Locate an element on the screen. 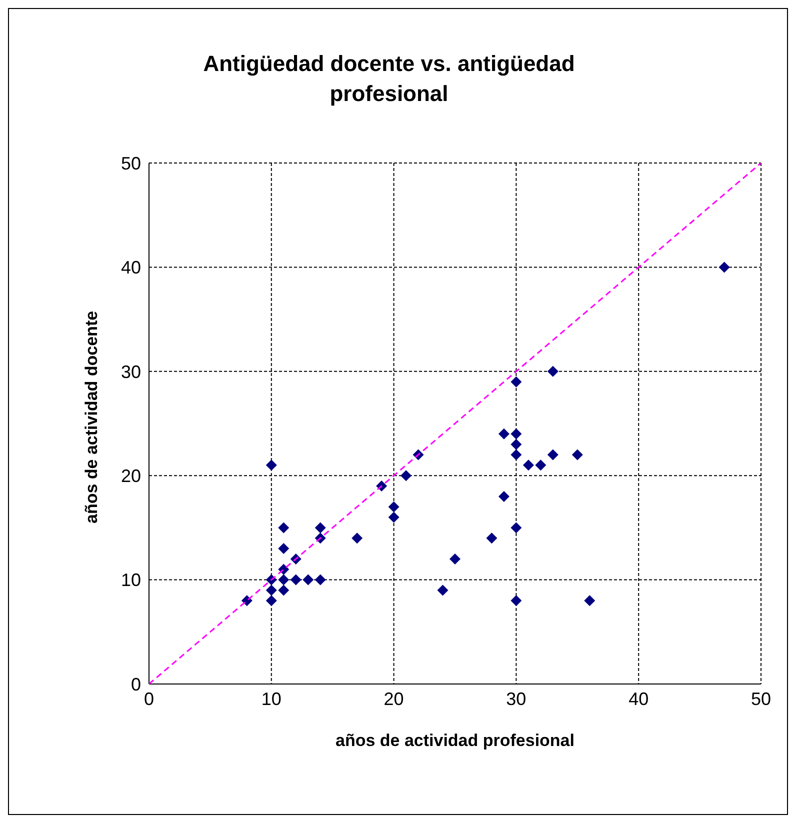 The image size is (798, 826). x-tick-label: 40 is located at coordinates (638, 698).